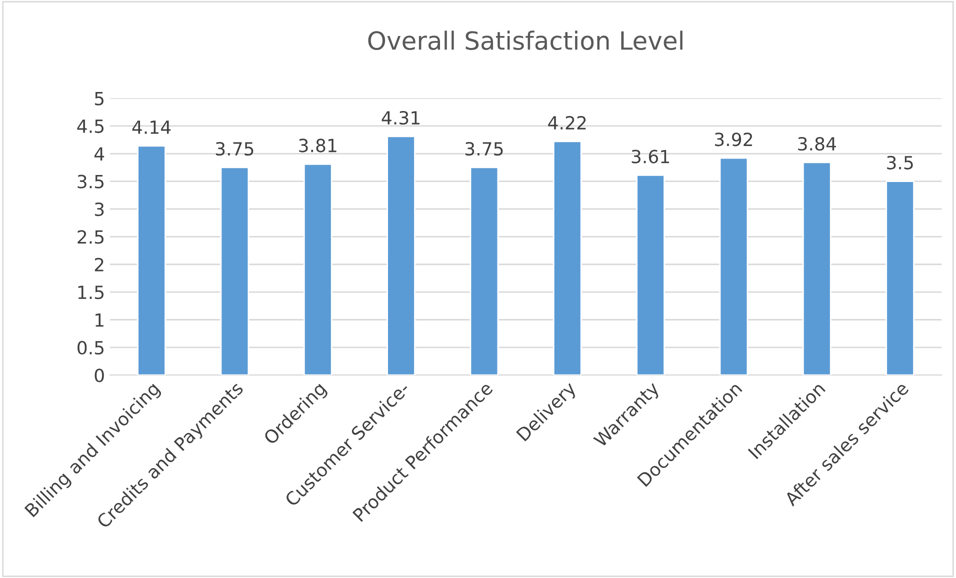 The height and width of the screenshot is (578, 956). Describe the element at coordinates (91, 347) in the screenshot. I see `y-tick-label: 0.5` at that location.